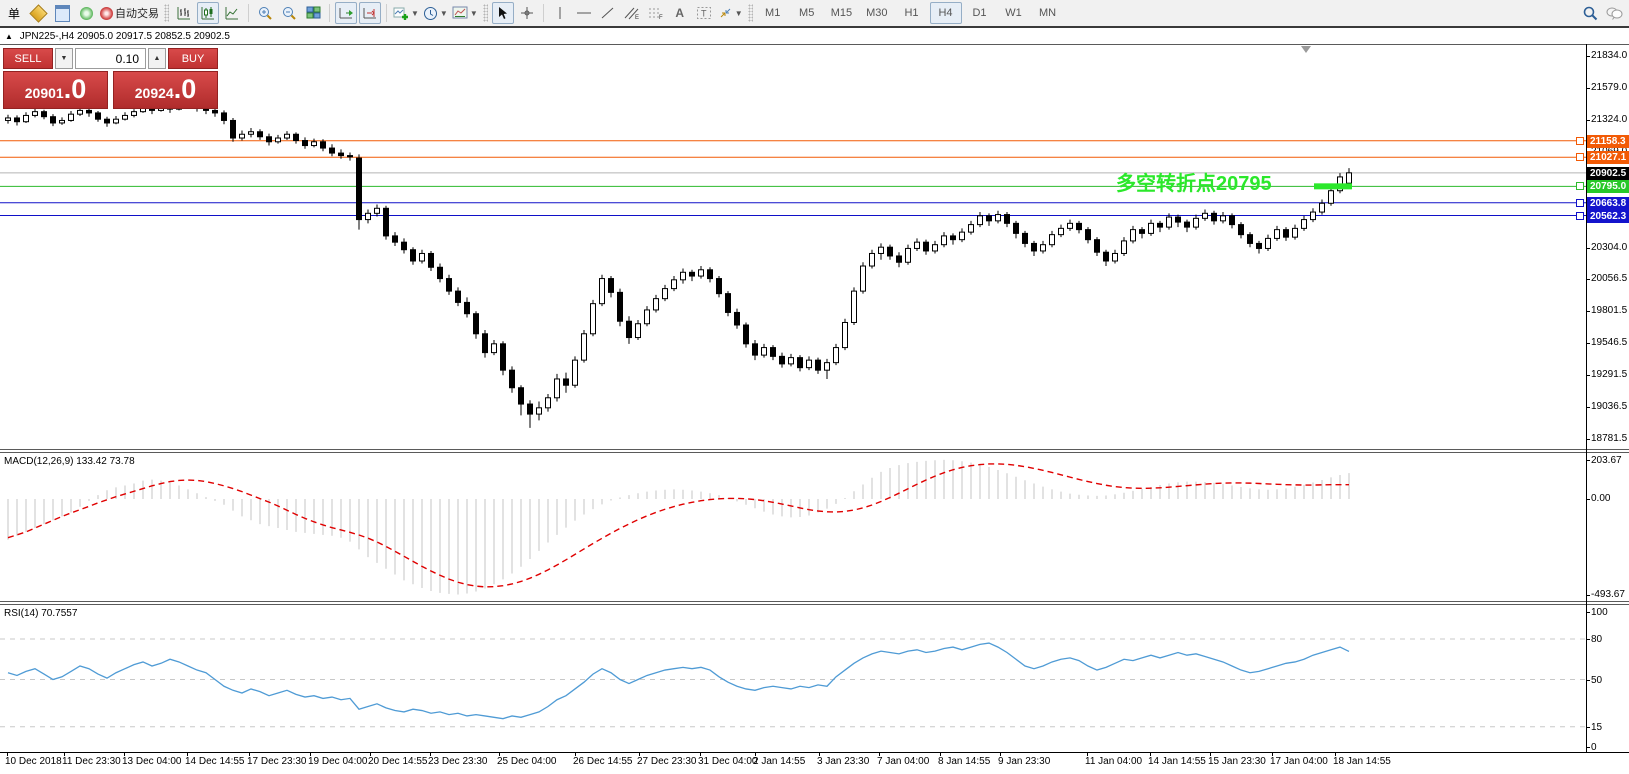  Describe the element at coordinates (105, 461) in the screenshot. I see `macd-values: 133.42 73.78` at that location.